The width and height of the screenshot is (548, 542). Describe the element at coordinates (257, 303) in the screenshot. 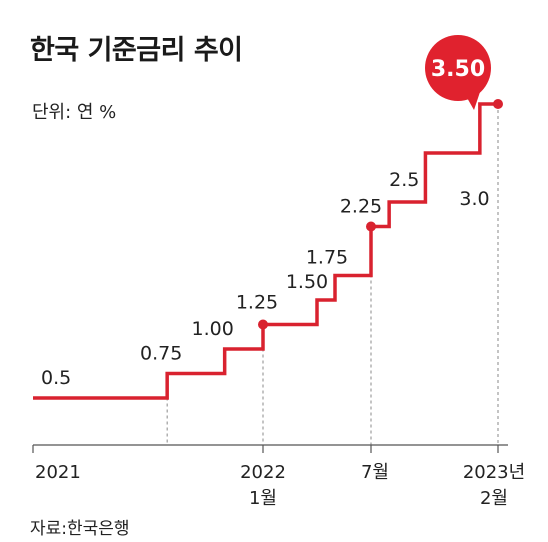

I see `value-label: 1.25` at that location.